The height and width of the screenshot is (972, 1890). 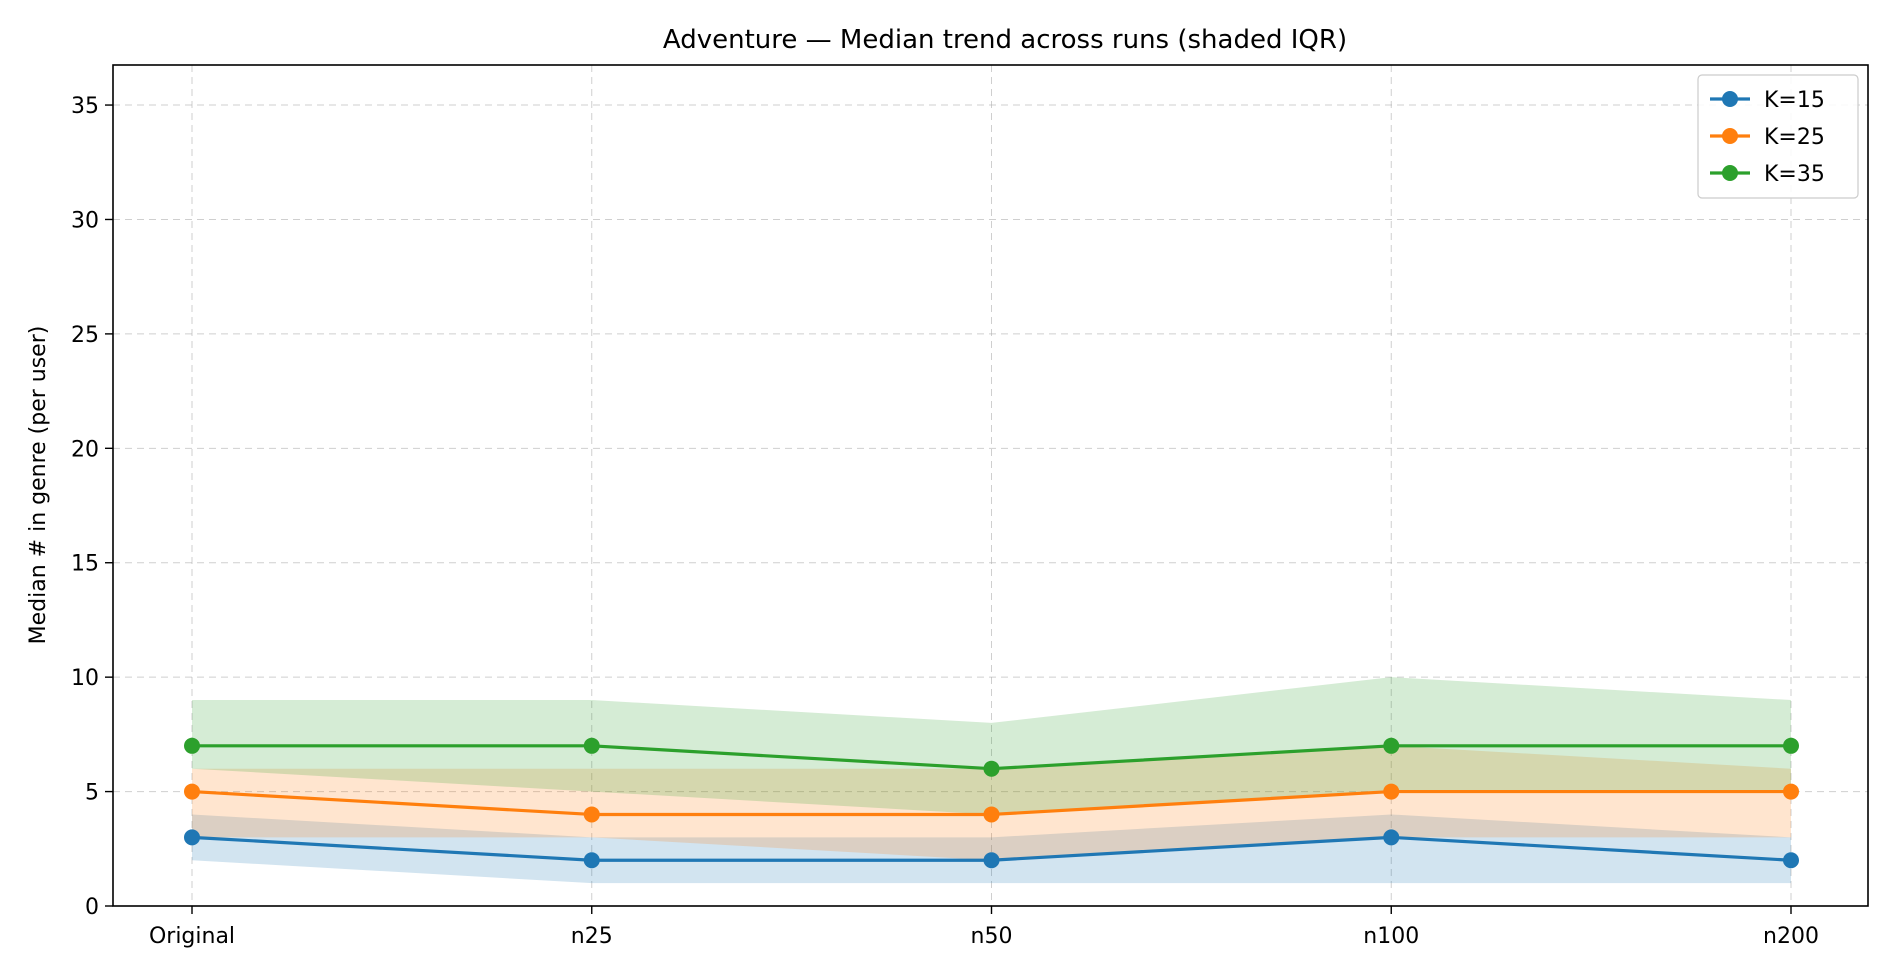 I want to click on x-tick-label: n50, so click(x=992, y=936).